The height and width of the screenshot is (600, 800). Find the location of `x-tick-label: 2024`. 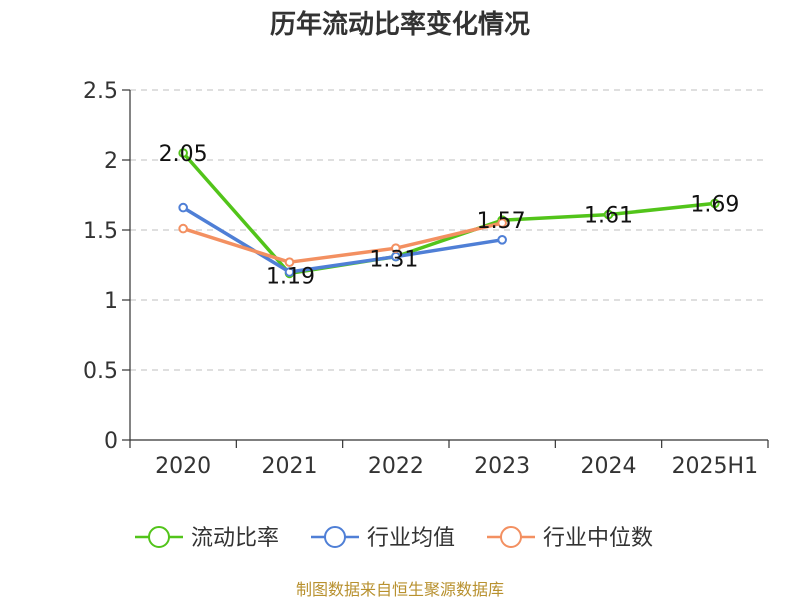

x-tick-label: 2024 is located at coordinates (609, 466).